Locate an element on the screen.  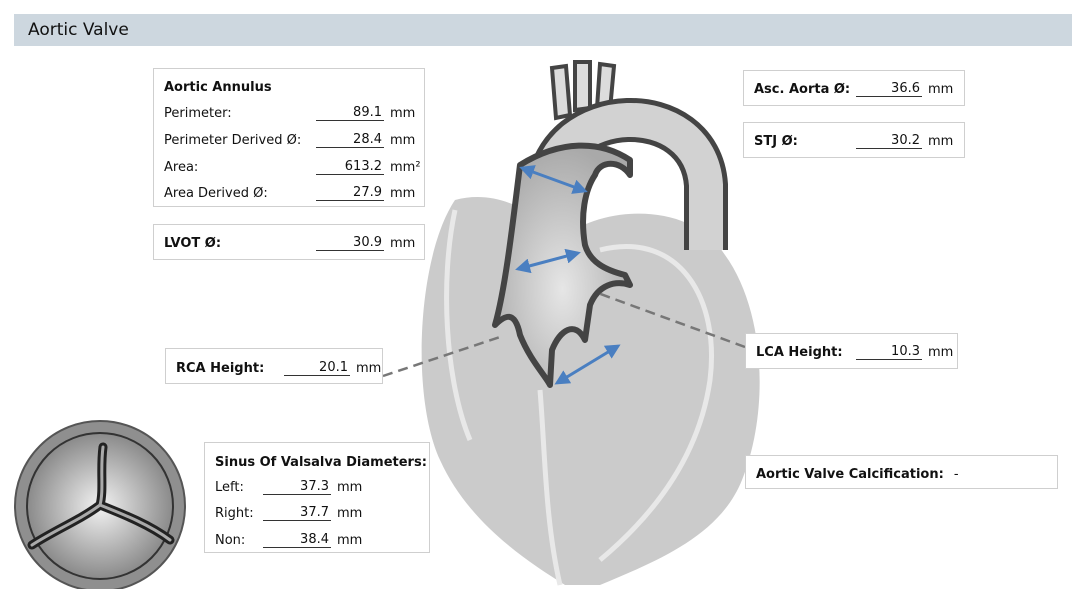
field-label: Left: is located at coordinates (229, 487).